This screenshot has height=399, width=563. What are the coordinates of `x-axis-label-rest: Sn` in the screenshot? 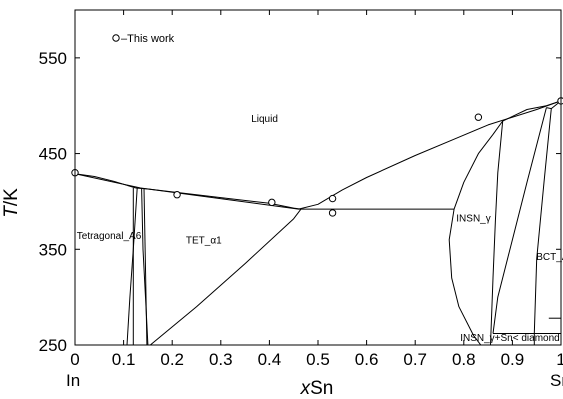 It's located at (321, 388).